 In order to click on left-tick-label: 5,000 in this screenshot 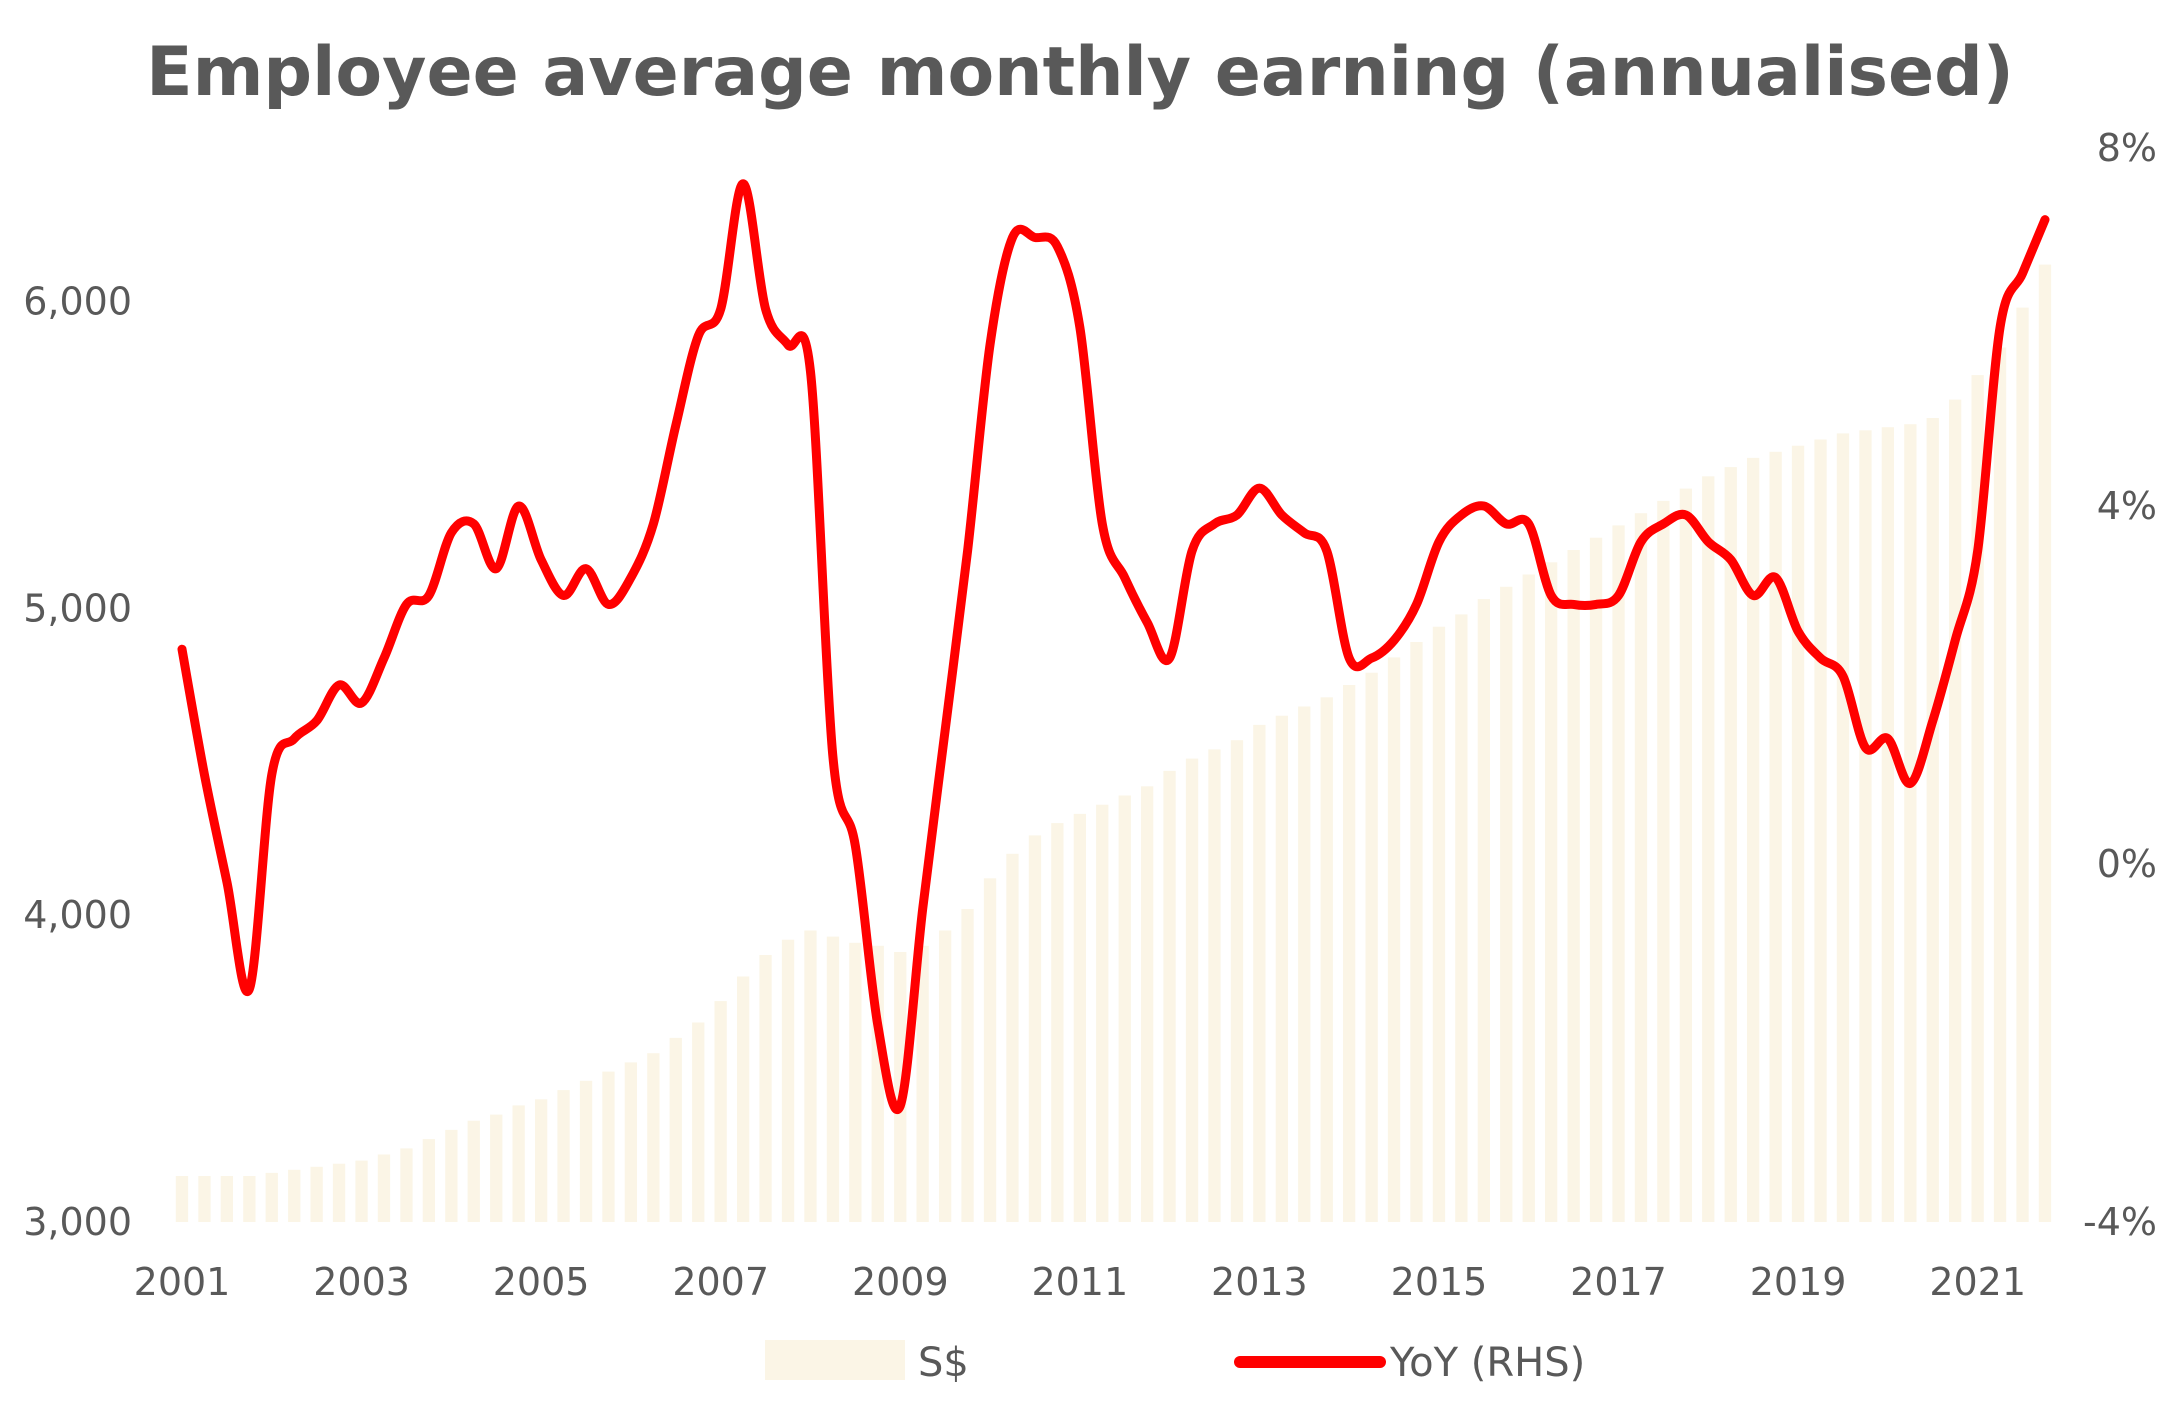, I will do `click(77, 608)`.